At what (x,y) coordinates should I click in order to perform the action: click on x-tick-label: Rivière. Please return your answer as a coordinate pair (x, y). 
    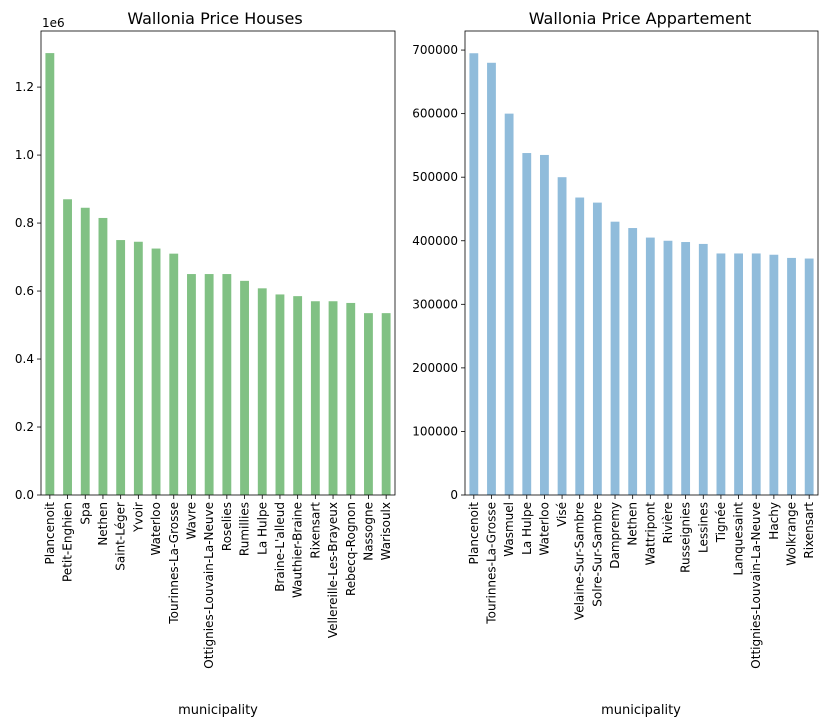
    Looking at the image, I should click on (668, 523).